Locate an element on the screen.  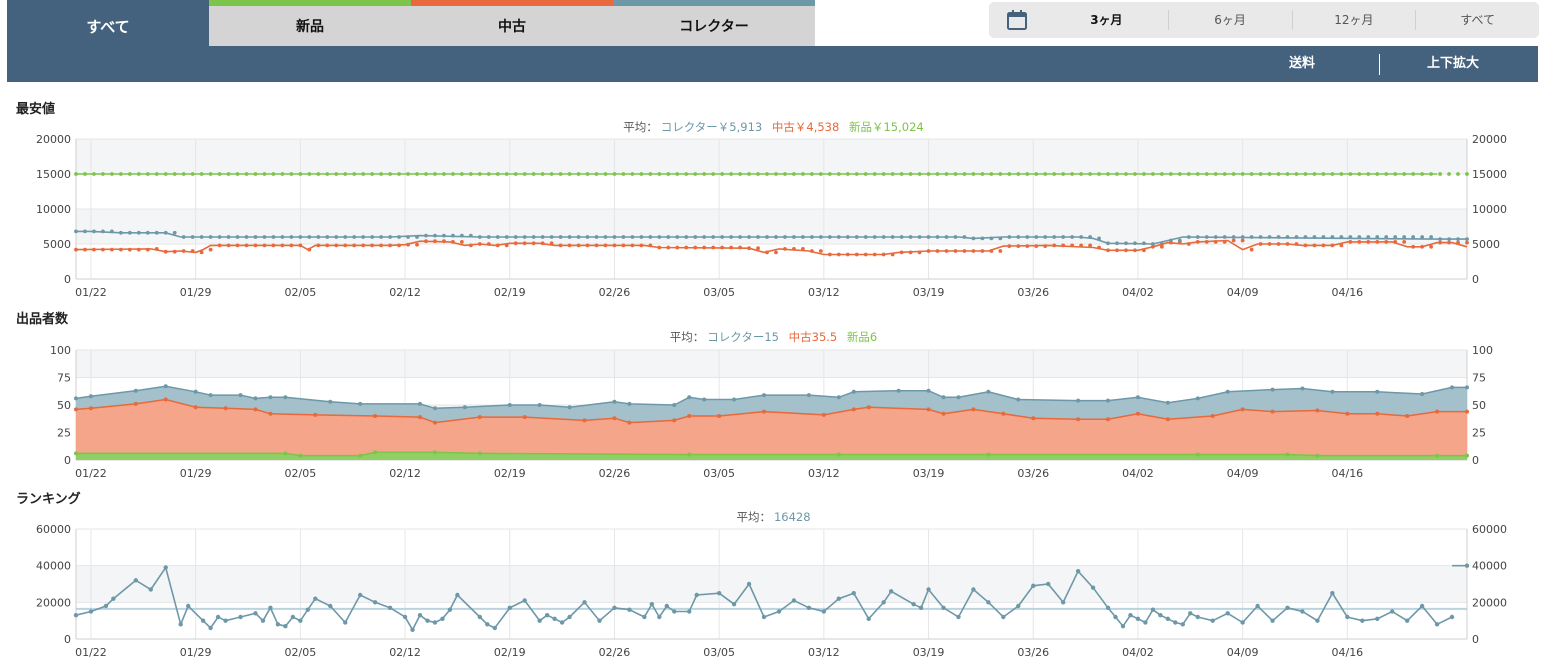
tab-used: 中古 is located at coordinates (512, 23).